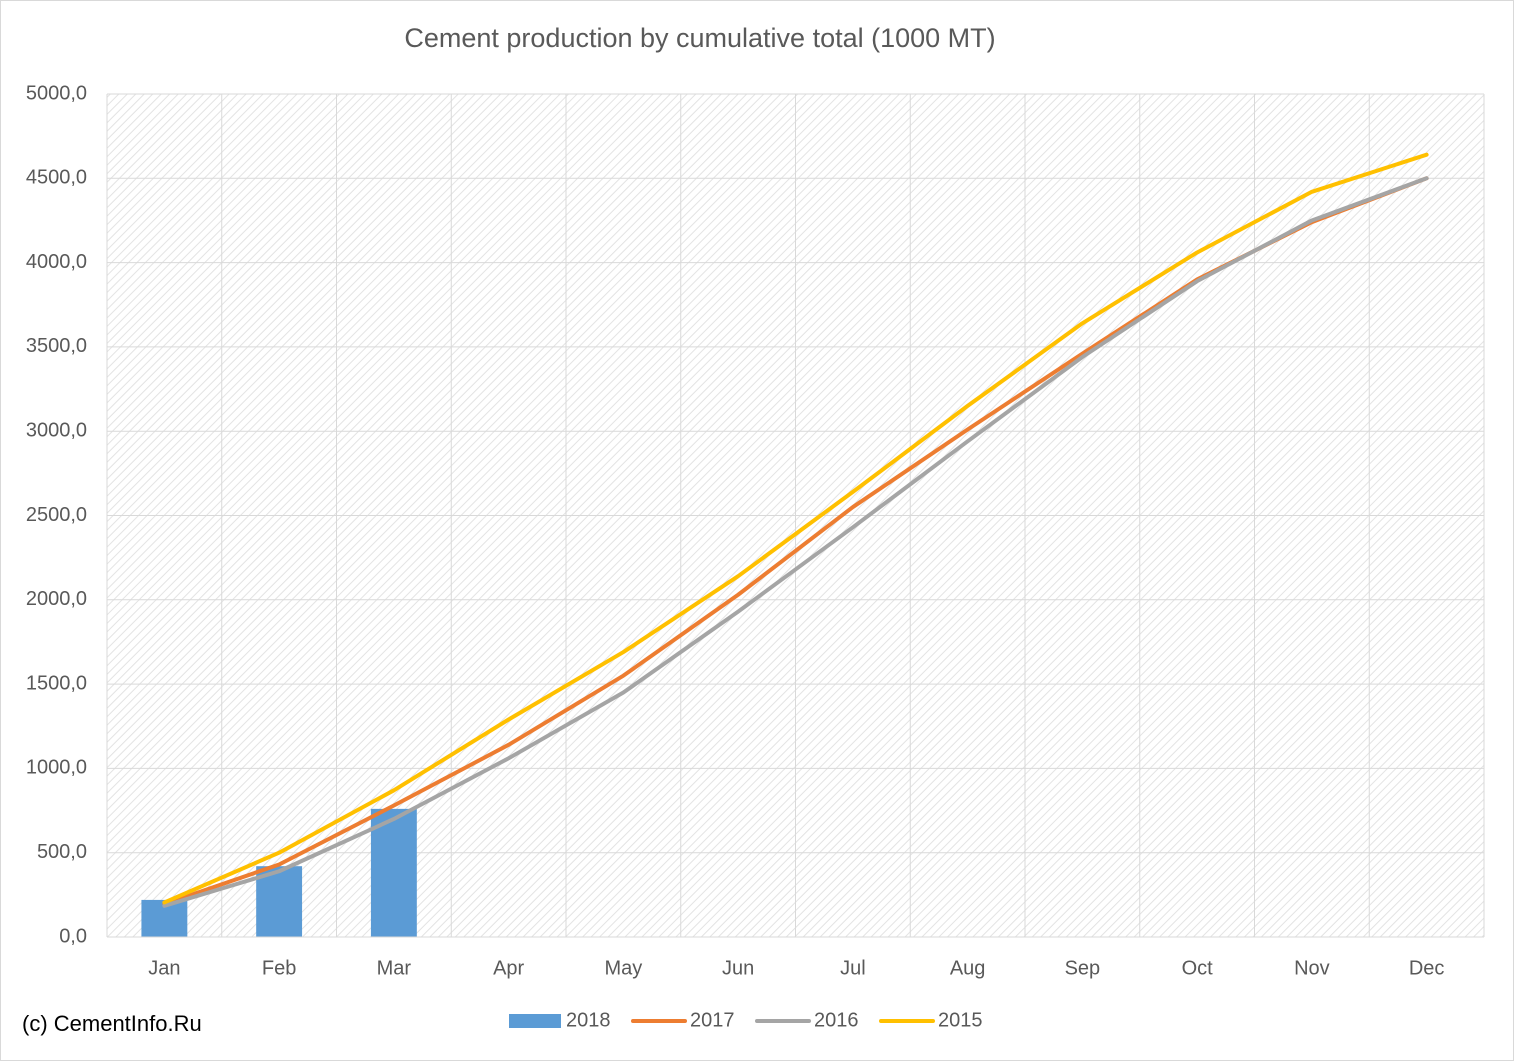 The height and width of the screenshot is (1061, 1514). What do you see at coordinates (836, 1020) in the screenshot?
I see `legend-label: 2016` at bounding box center [836, 1020].